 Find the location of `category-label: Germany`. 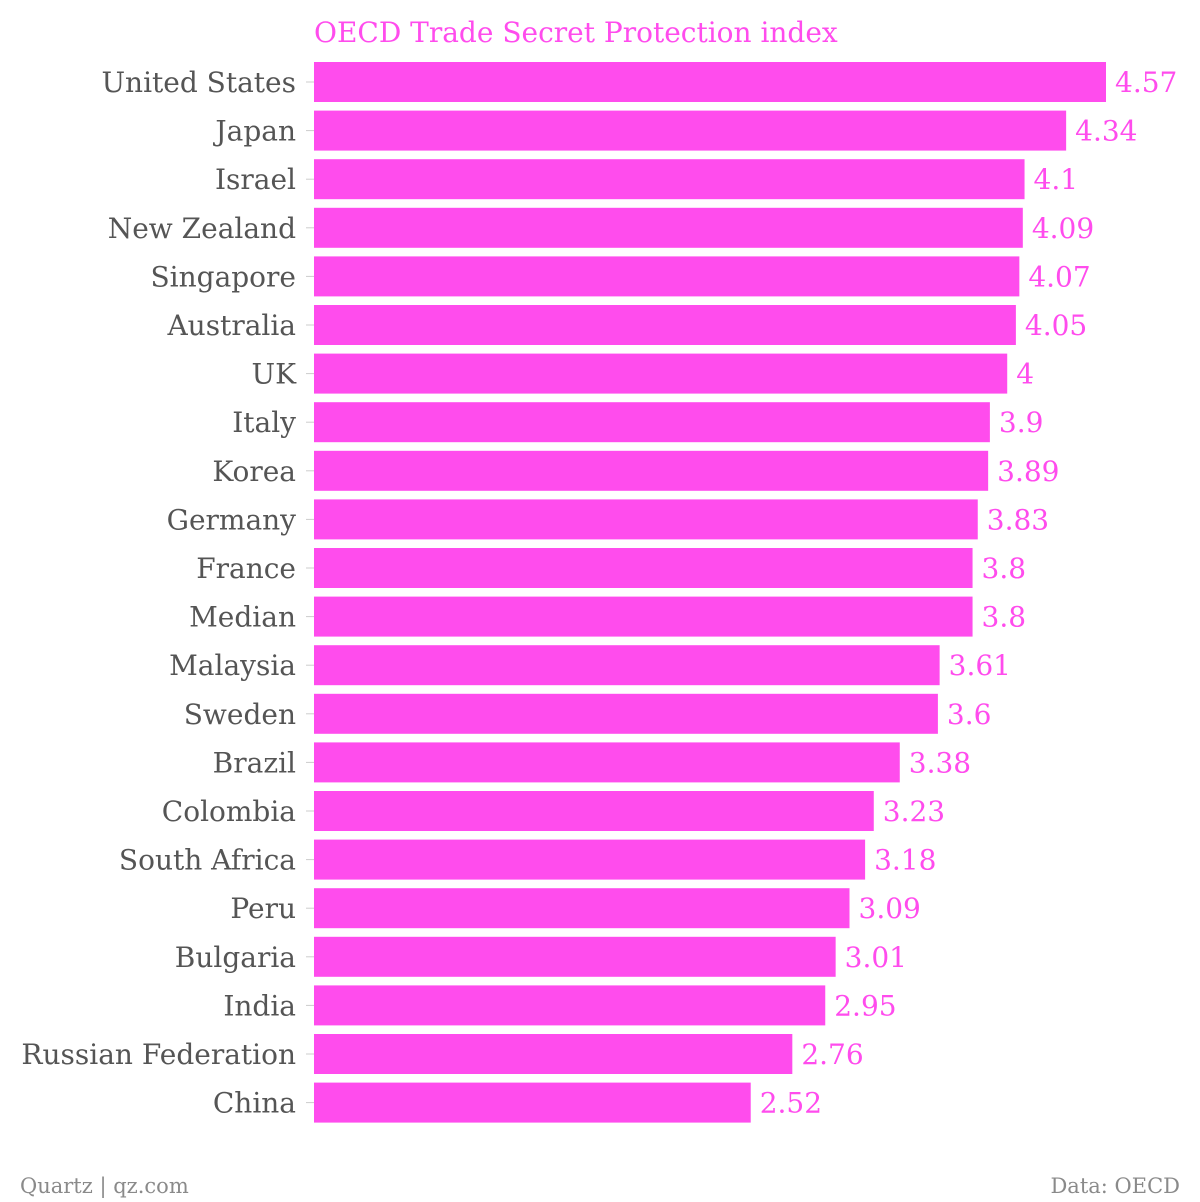

category-label: Germany is located at coordinates (232, 519).